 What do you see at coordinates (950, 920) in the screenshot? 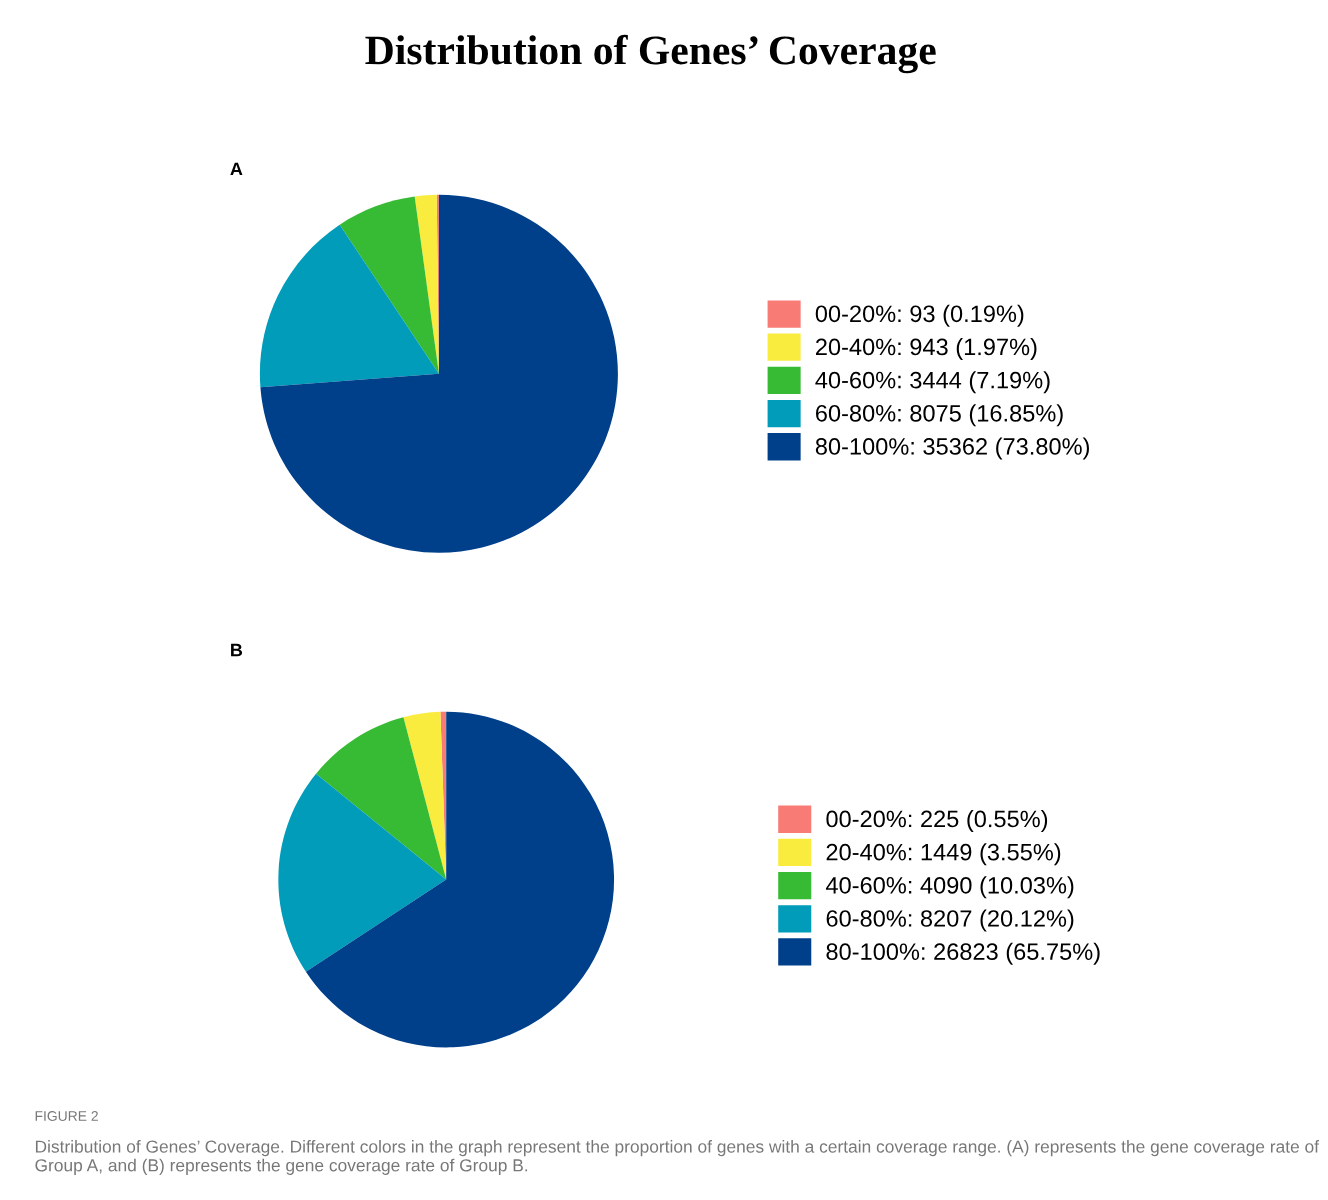
I see `legend-label: 60-80%: 8207 (20.12%)` at bounding box center [950, 920].